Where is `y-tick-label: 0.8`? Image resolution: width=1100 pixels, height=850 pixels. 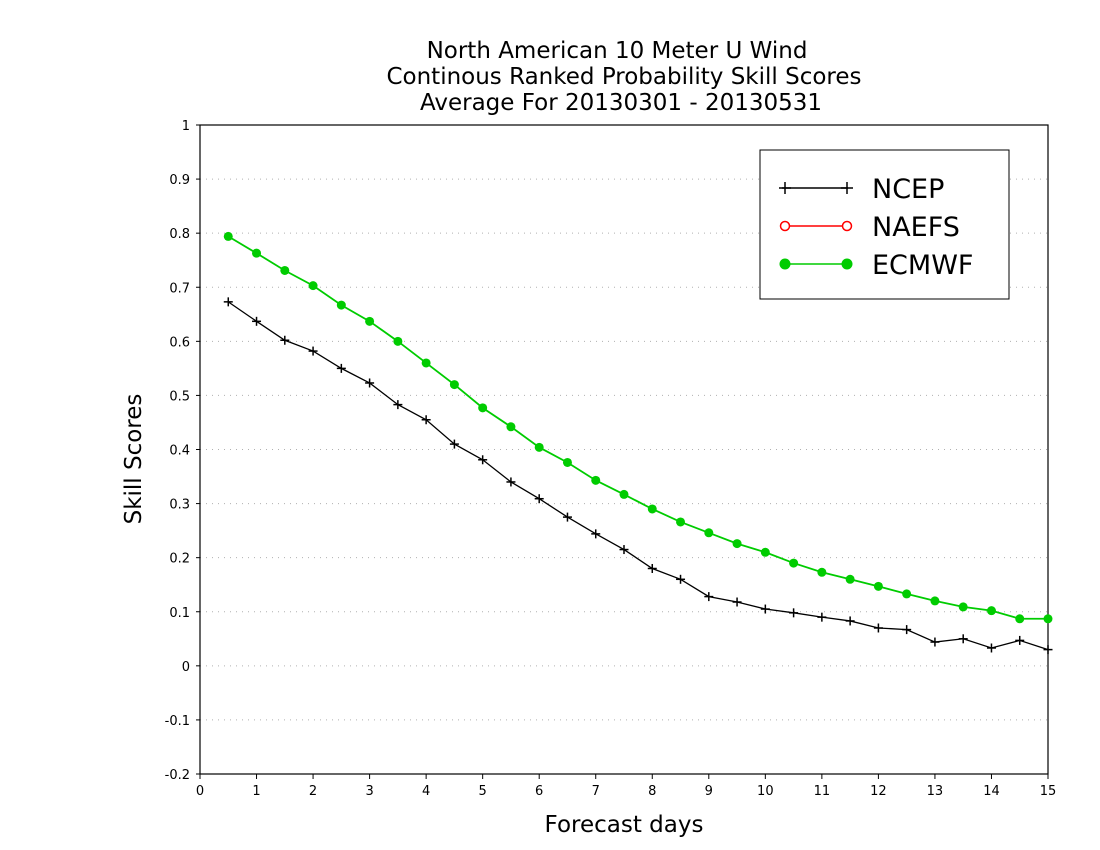
y-tick-label: 0.8 is located at coordinates (179, 234).